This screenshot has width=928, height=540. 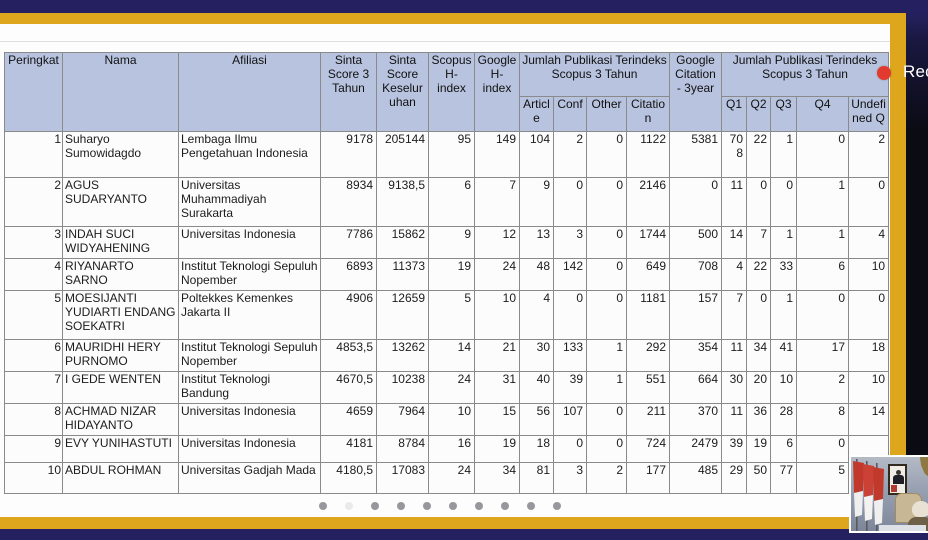 What do you see at coordinates (823, 242) in the screenshot?
I see `cell-q4: 1` at bounding box center [823, 242].